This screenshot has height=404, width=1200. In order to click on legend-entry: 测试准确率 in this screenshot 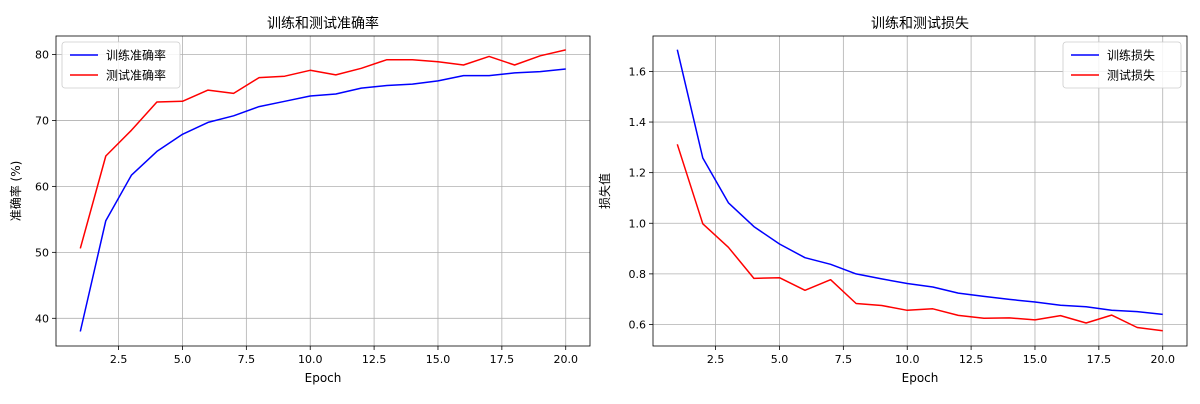, I will do `click(136, 75)`.